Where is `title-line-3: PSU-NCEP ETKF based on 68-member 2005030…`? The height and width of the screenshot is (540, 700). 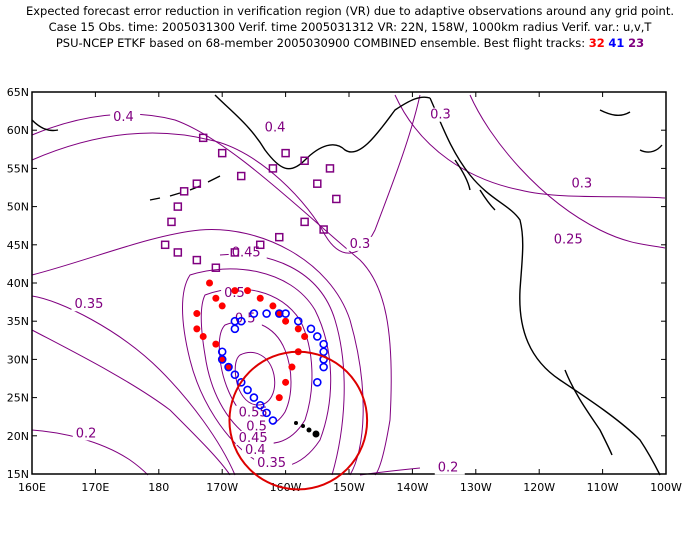
title-line-3: PSU-NCEP ETKF based on 68-member 2005030… is located at coordinates (350, 43).